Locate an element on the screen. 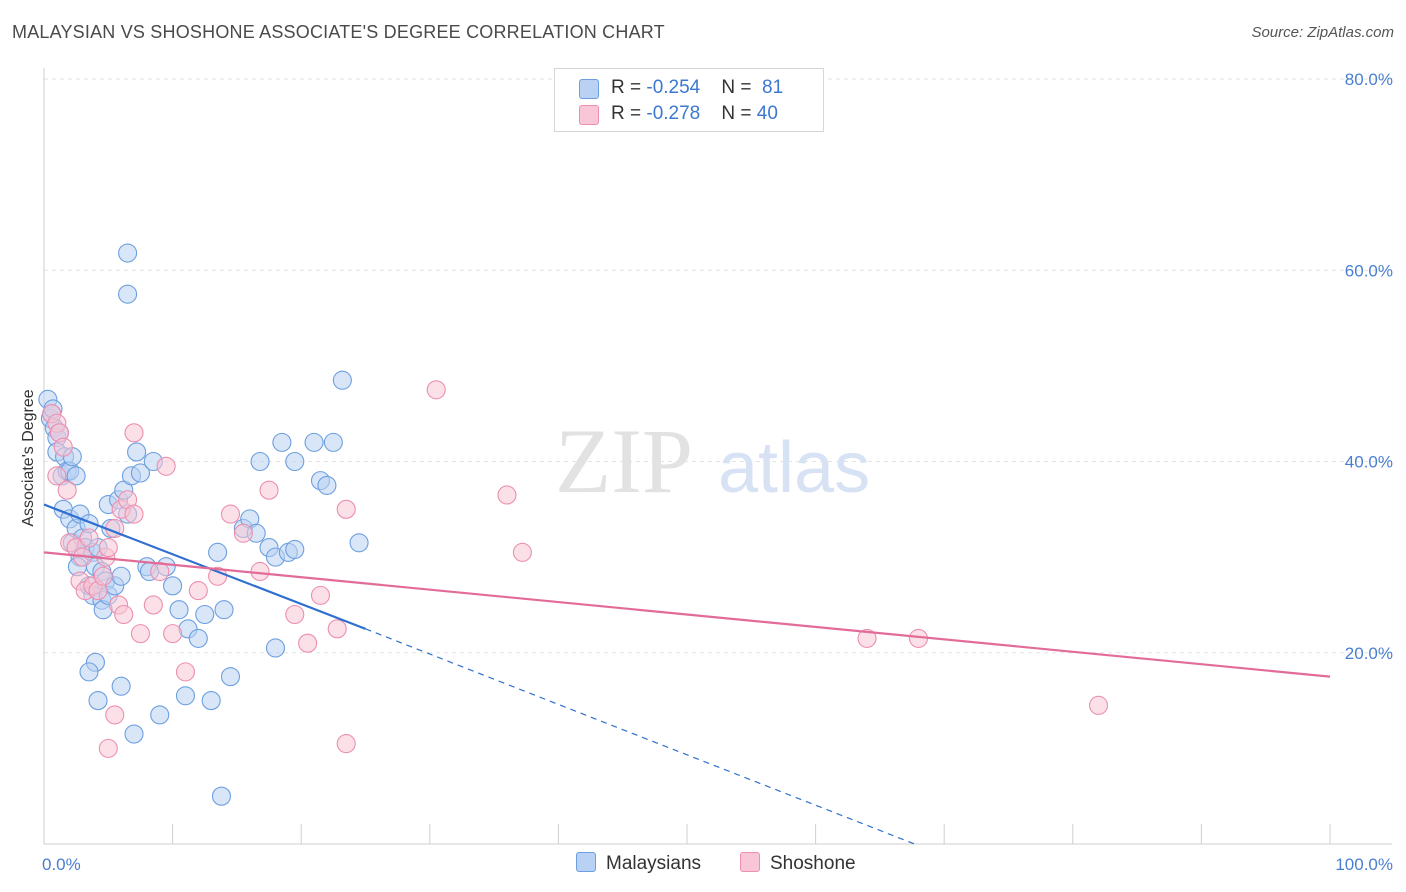  y-tick-label: 20.0% is located at coordinates (1369, 653).